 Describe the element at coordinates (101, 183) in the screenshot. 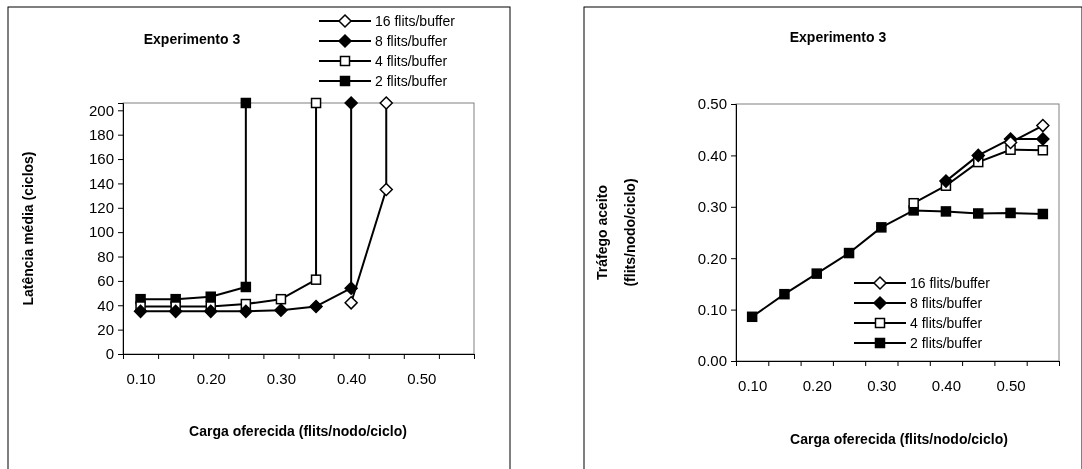

I see `y-tick-label: 140` at that location.